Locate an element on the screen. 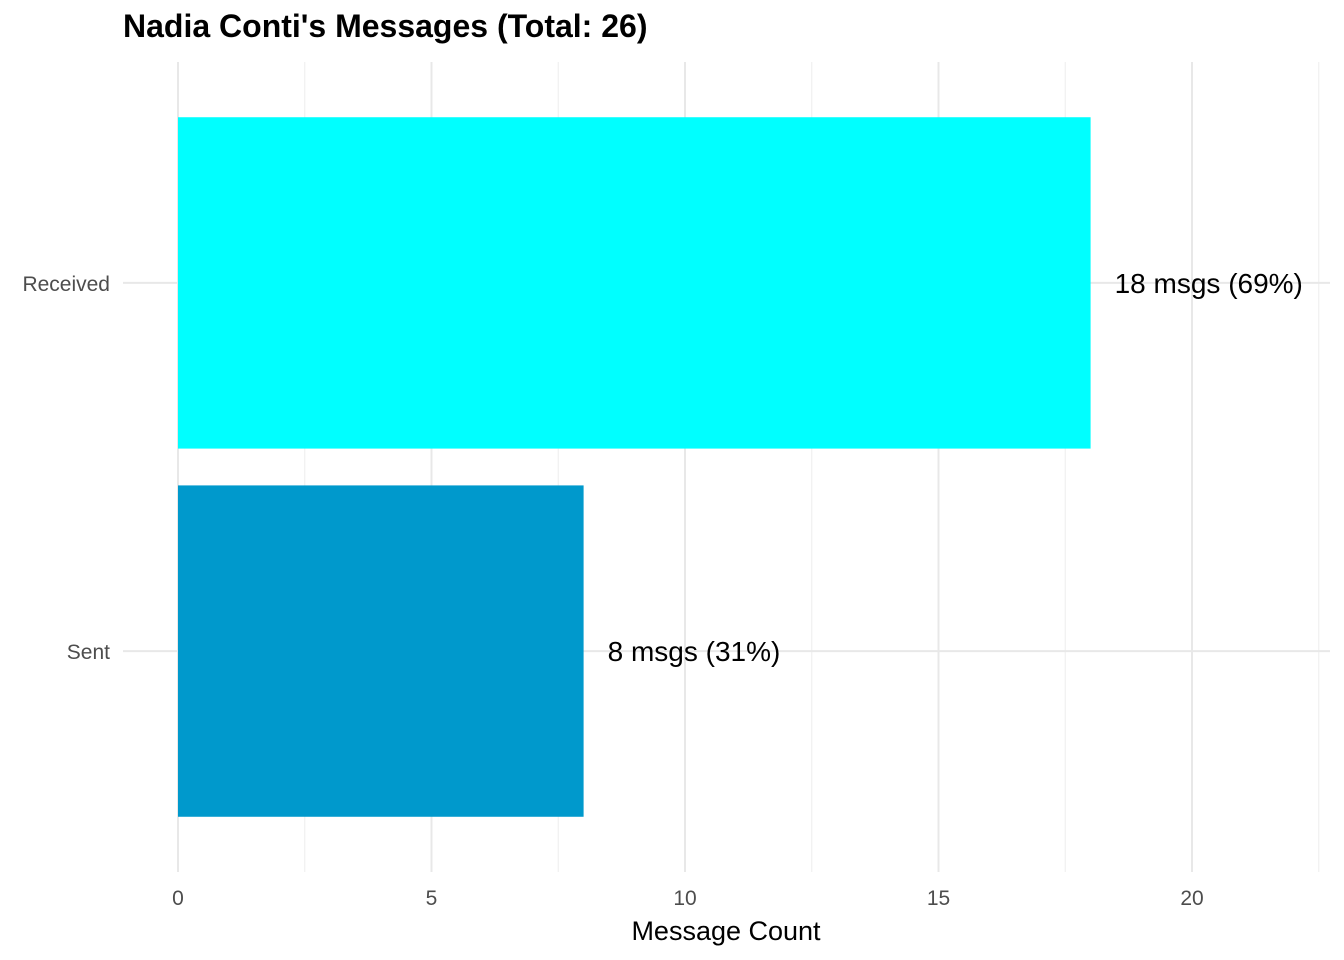 The height and width of the screenshot is (960, 1344). chart-title: Nadia Conti's Messages (Total: 26) is located at coordinates (385, 26).